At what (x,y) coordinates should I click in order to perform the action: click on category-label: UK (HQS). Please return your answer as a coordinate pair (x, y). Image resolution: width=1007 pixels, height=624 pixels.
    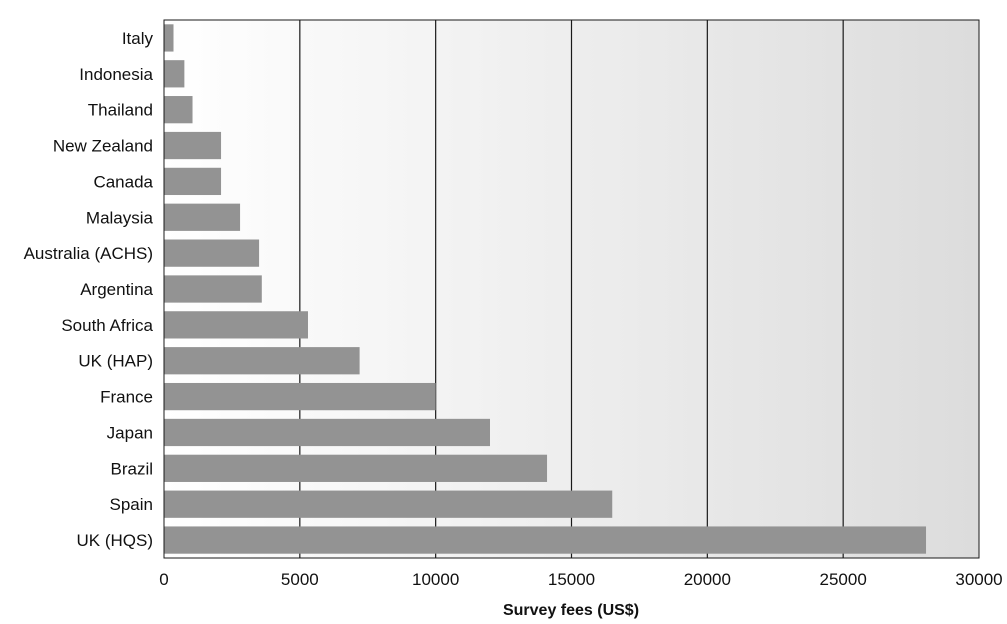
    Looking at the image, I should click on (115, 540).